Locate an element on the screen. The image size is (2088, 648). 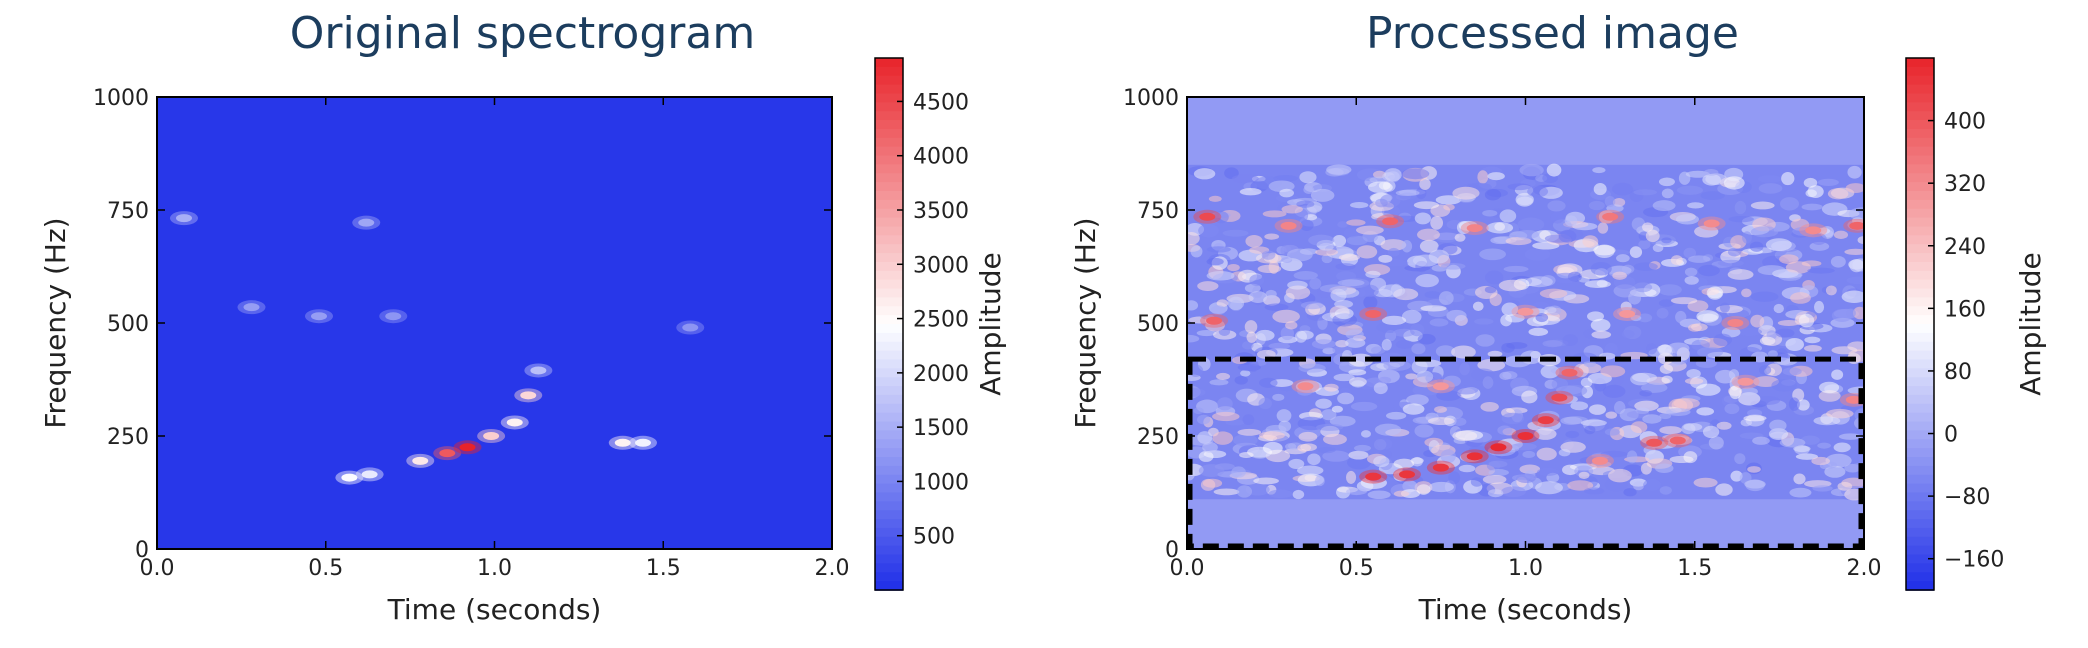
x-tick-label: 0.0 is located at coordinates (1187, 568).